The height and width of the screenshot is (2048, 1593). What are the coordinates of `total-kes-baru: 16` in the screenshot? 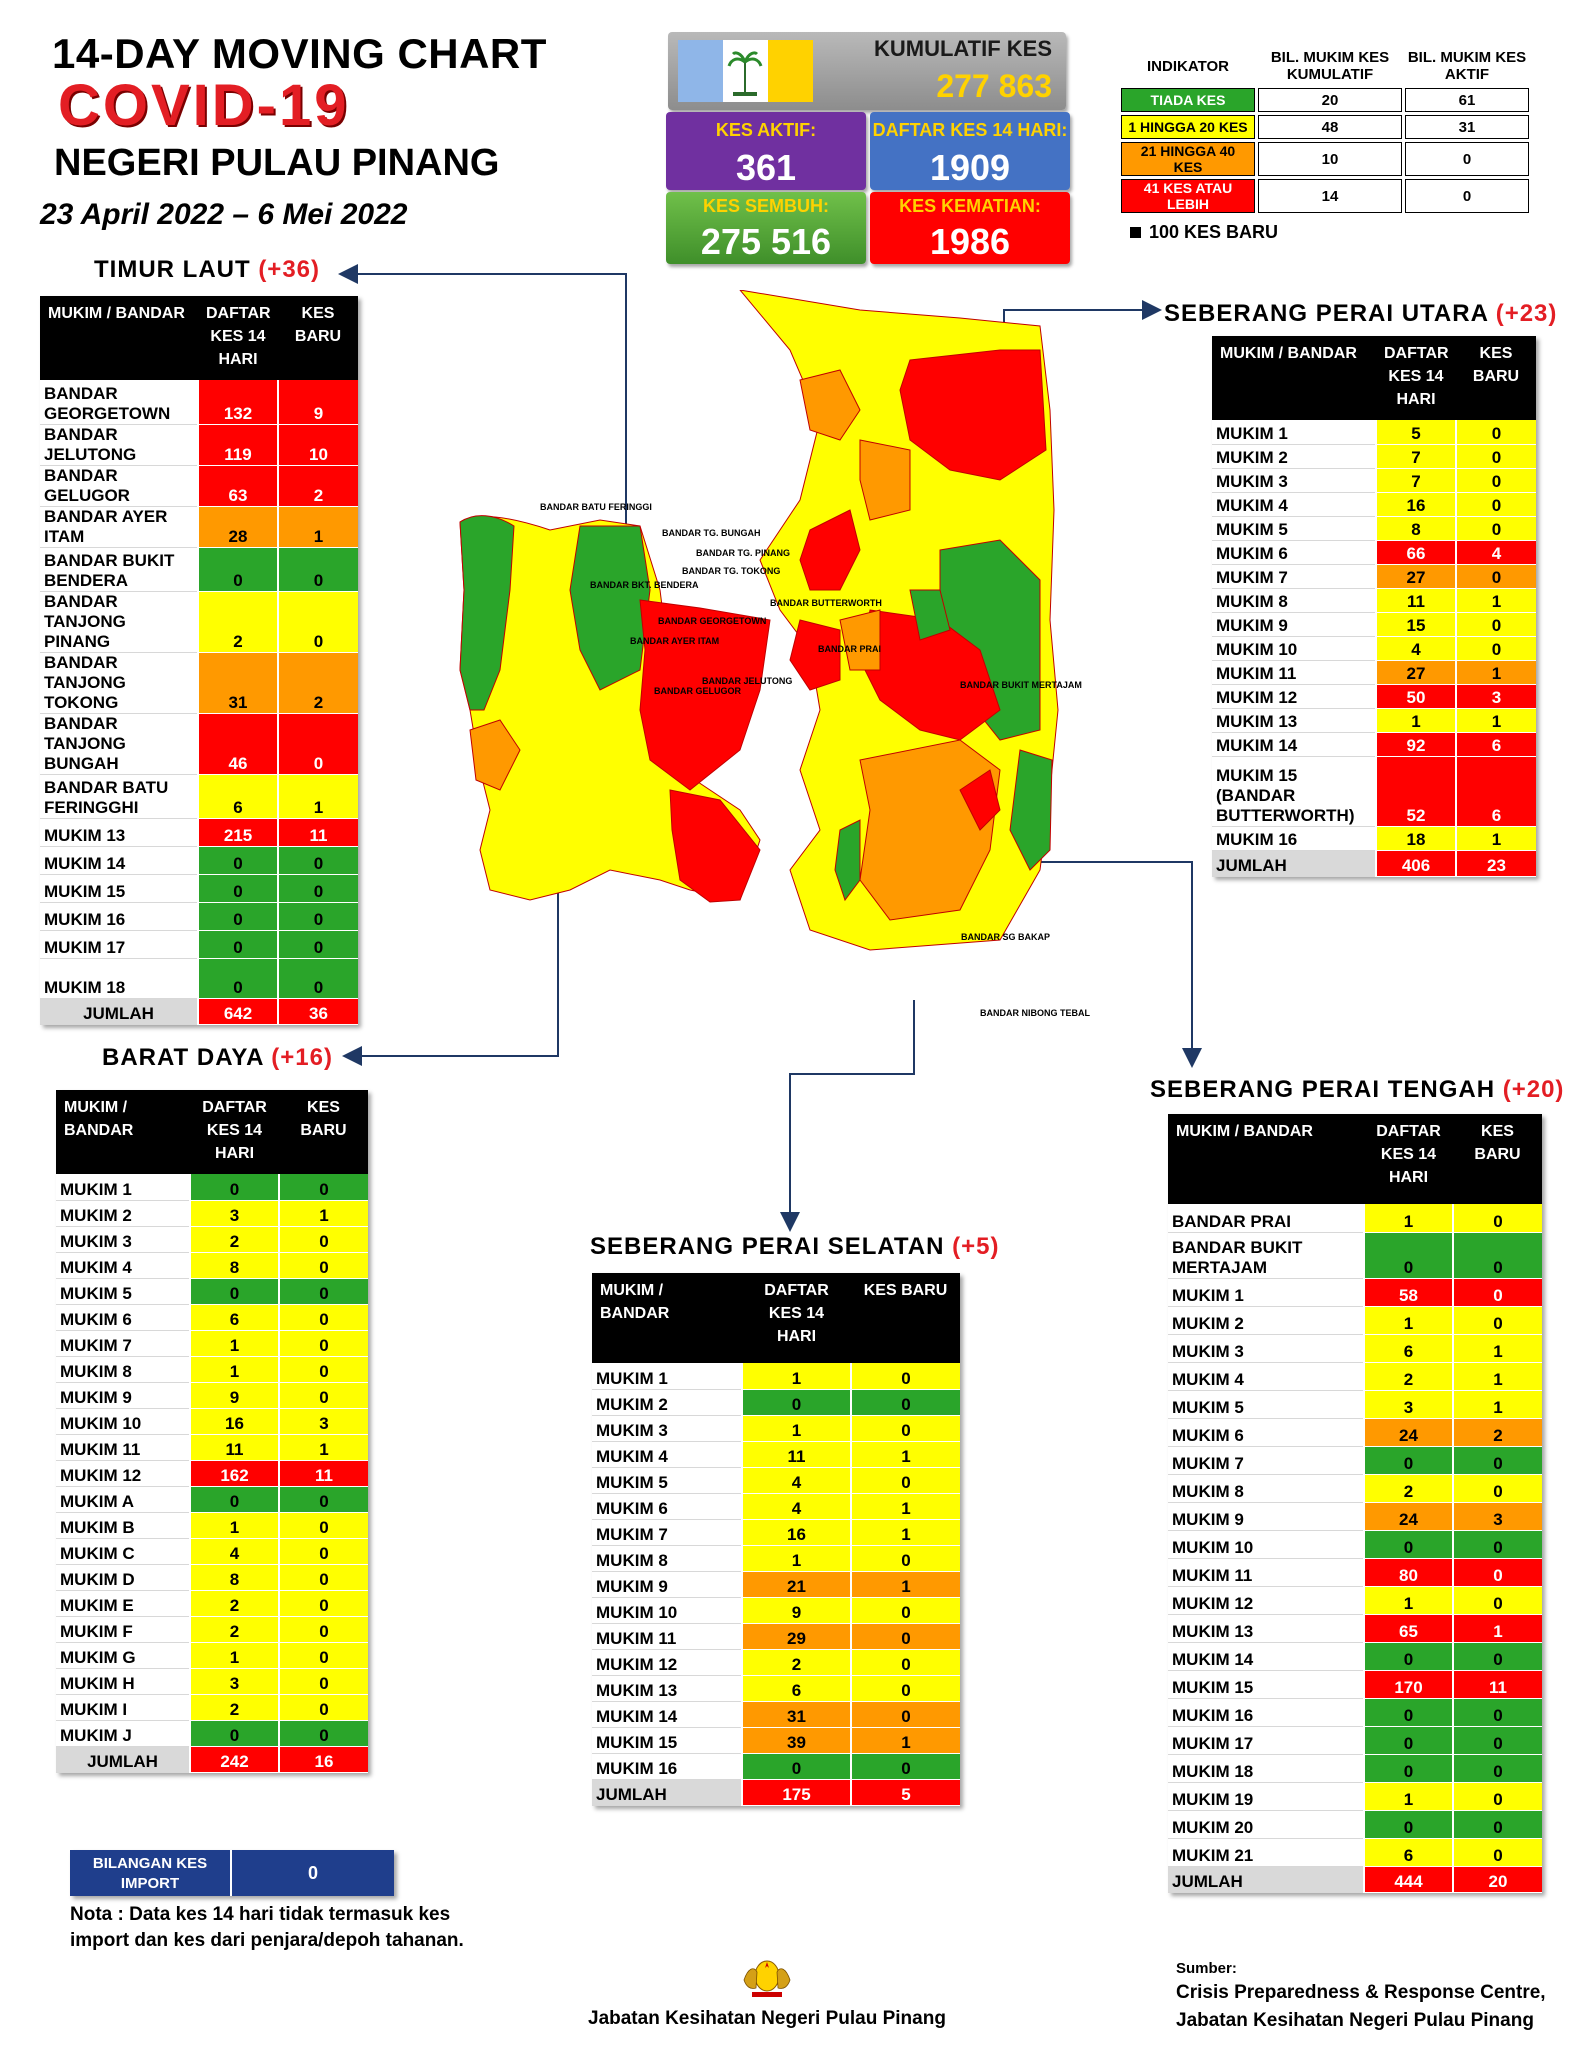 It's located at (323, 1759).